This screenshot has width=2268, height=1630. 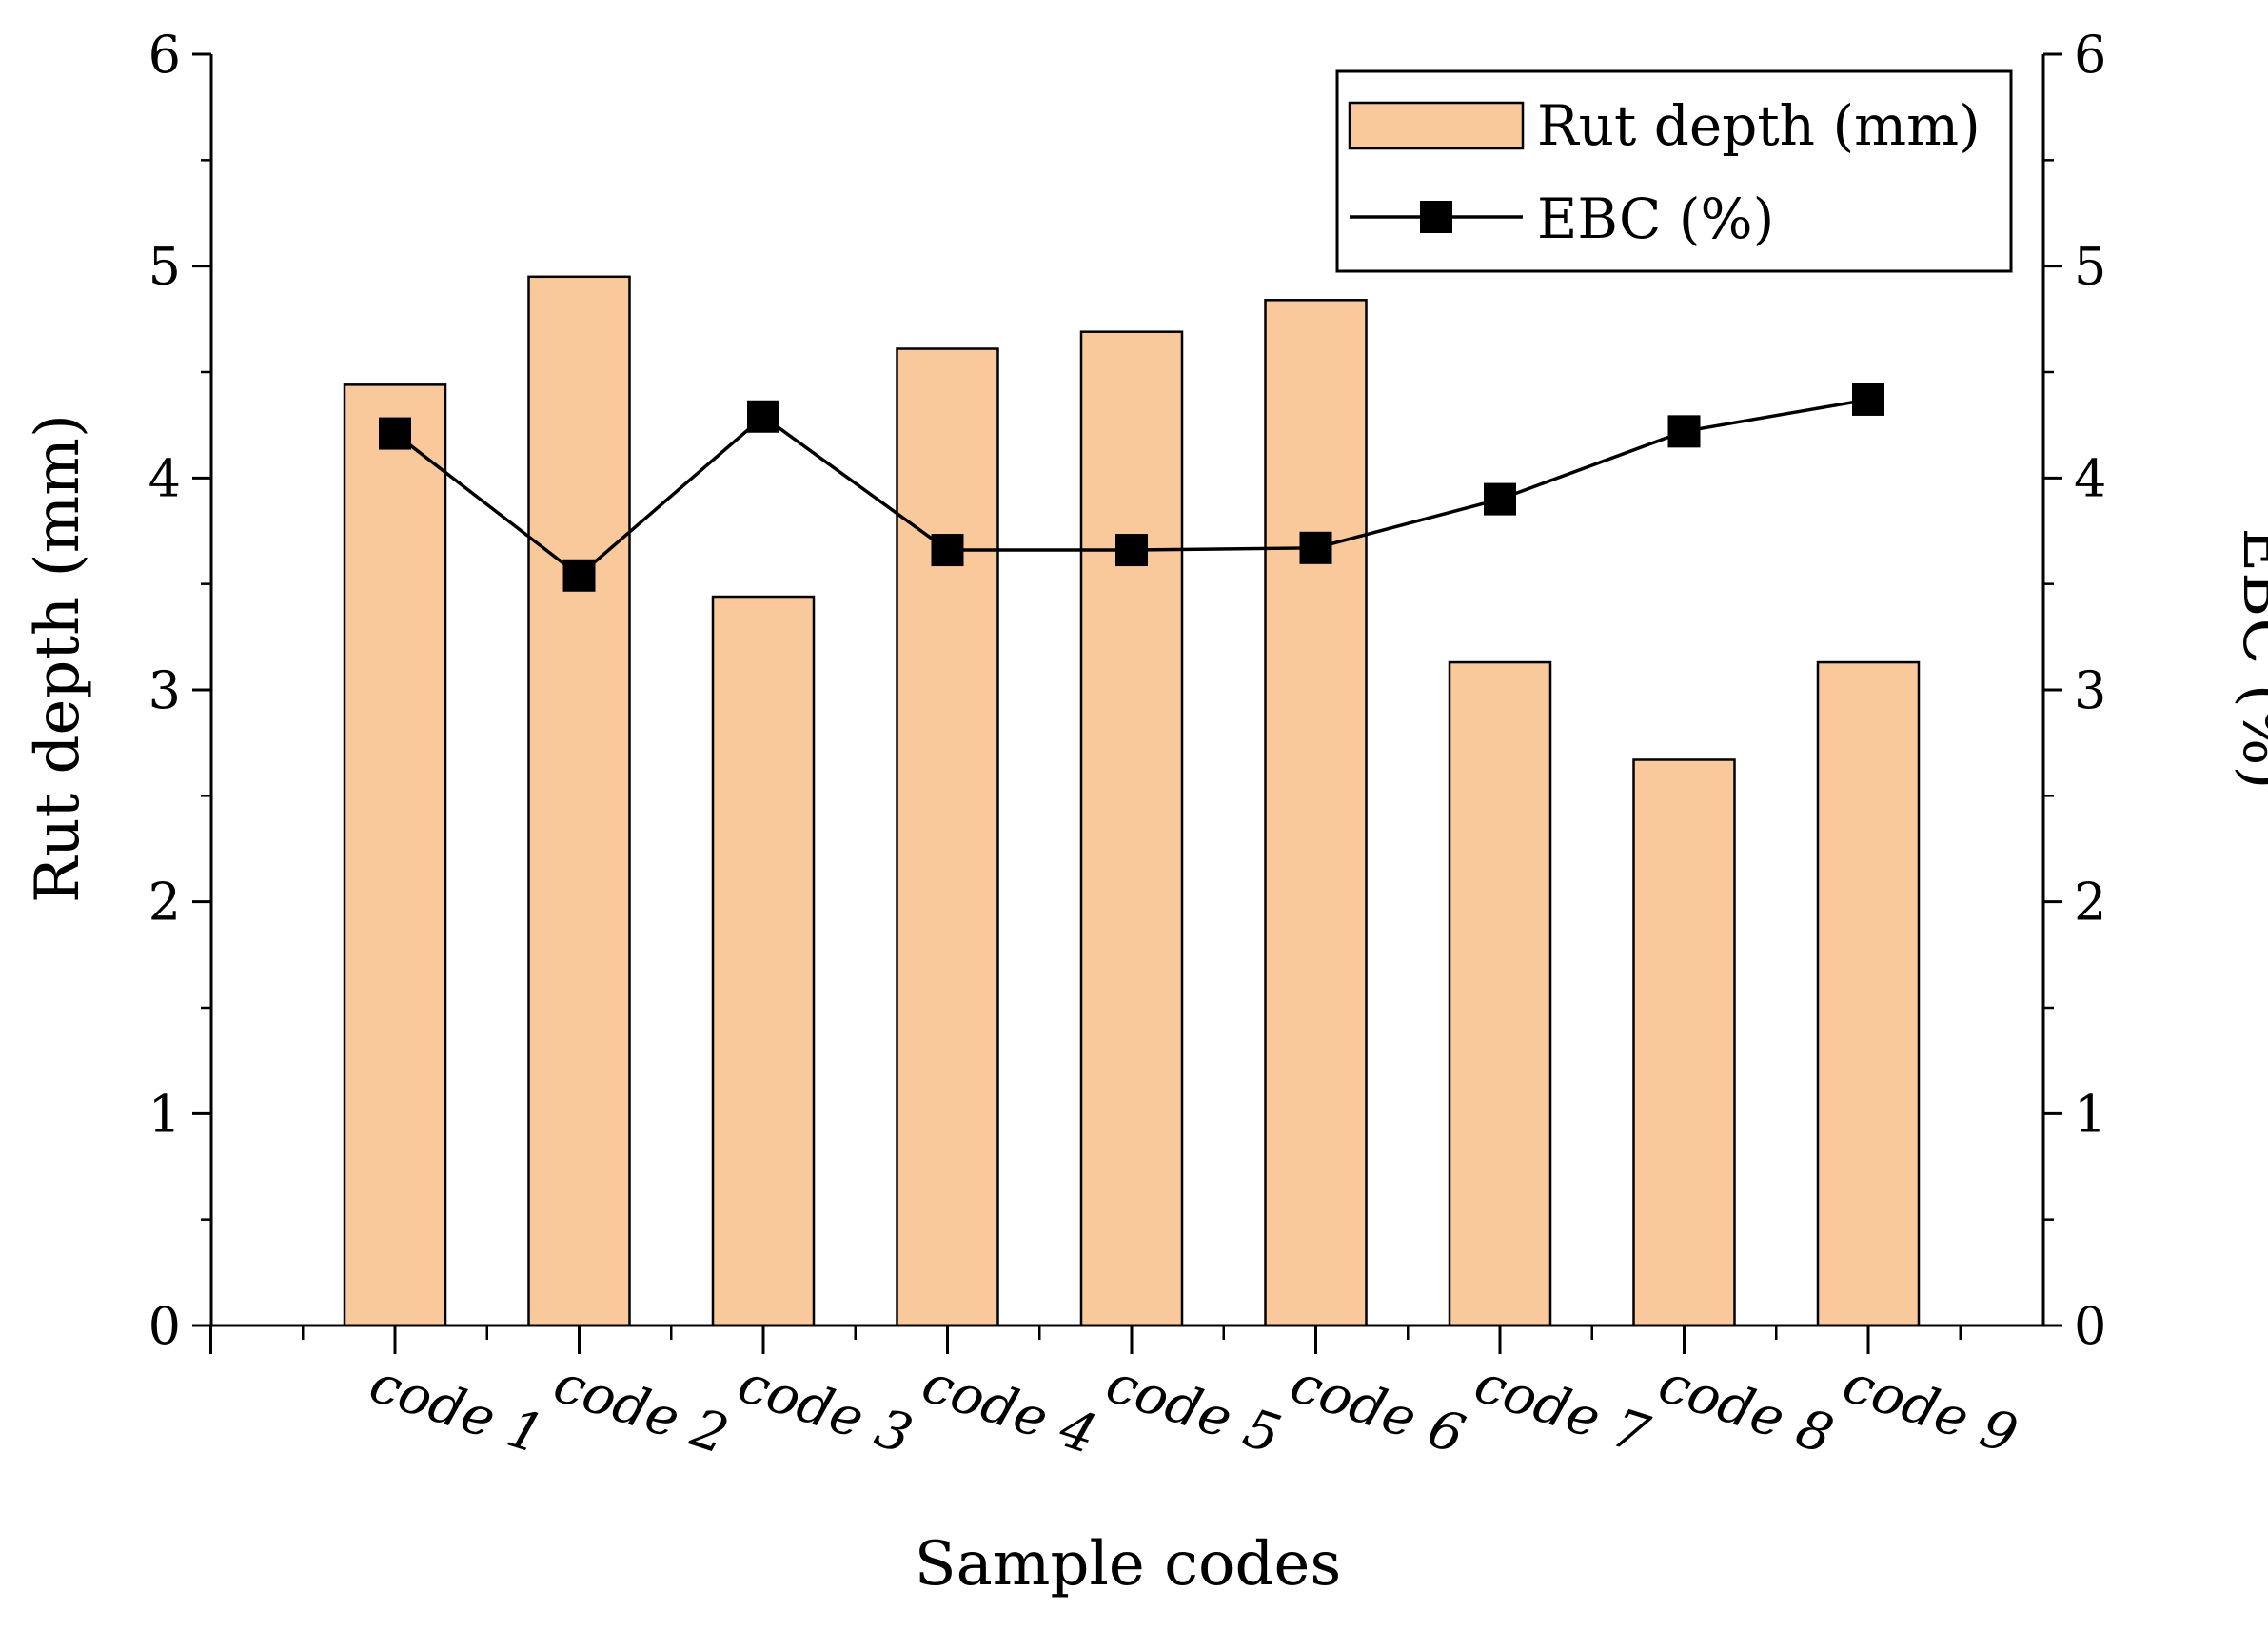 What do you see at coordinates (1746, 1409) in the screenshot?
I see `x-tick-label-8: code 8` at bounding box center [1746, 1409].